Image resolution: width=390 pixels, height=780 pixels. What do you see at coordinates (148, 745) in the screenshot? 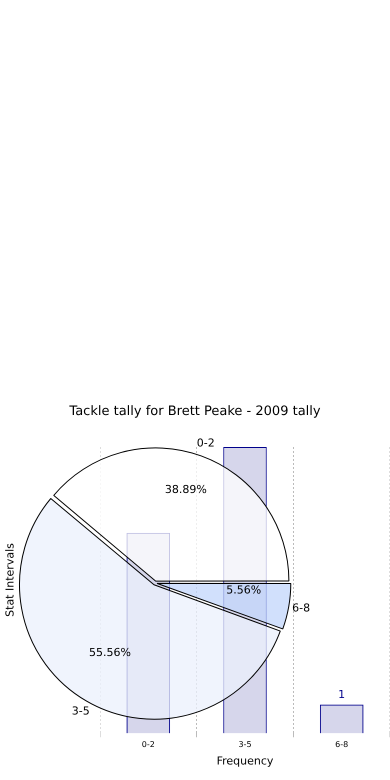
I see `x-tick-label: 0-2` at bounding box center [148, 745].